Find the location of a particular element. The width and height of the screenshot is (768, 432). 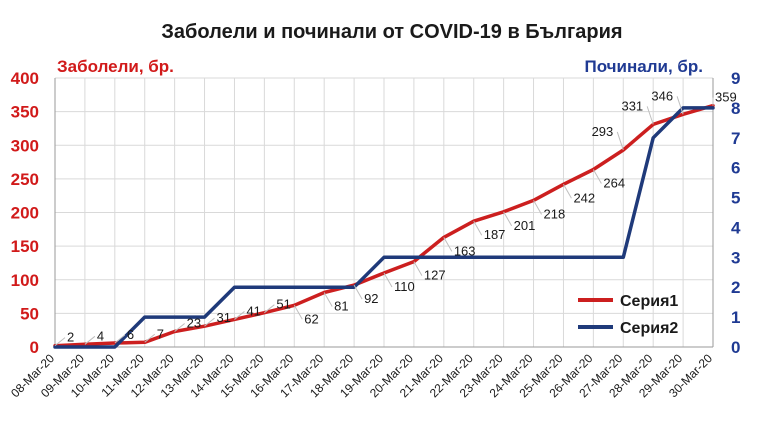

data-label: 51 is located at coordinates (283, 304).